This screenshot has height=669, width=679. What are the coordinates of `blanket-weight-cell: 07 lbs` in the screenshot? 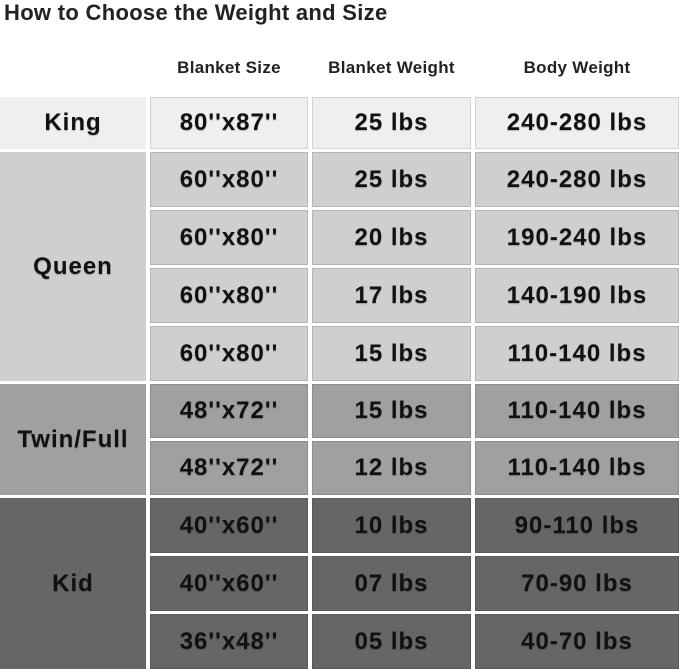 It's located at (391, 583).